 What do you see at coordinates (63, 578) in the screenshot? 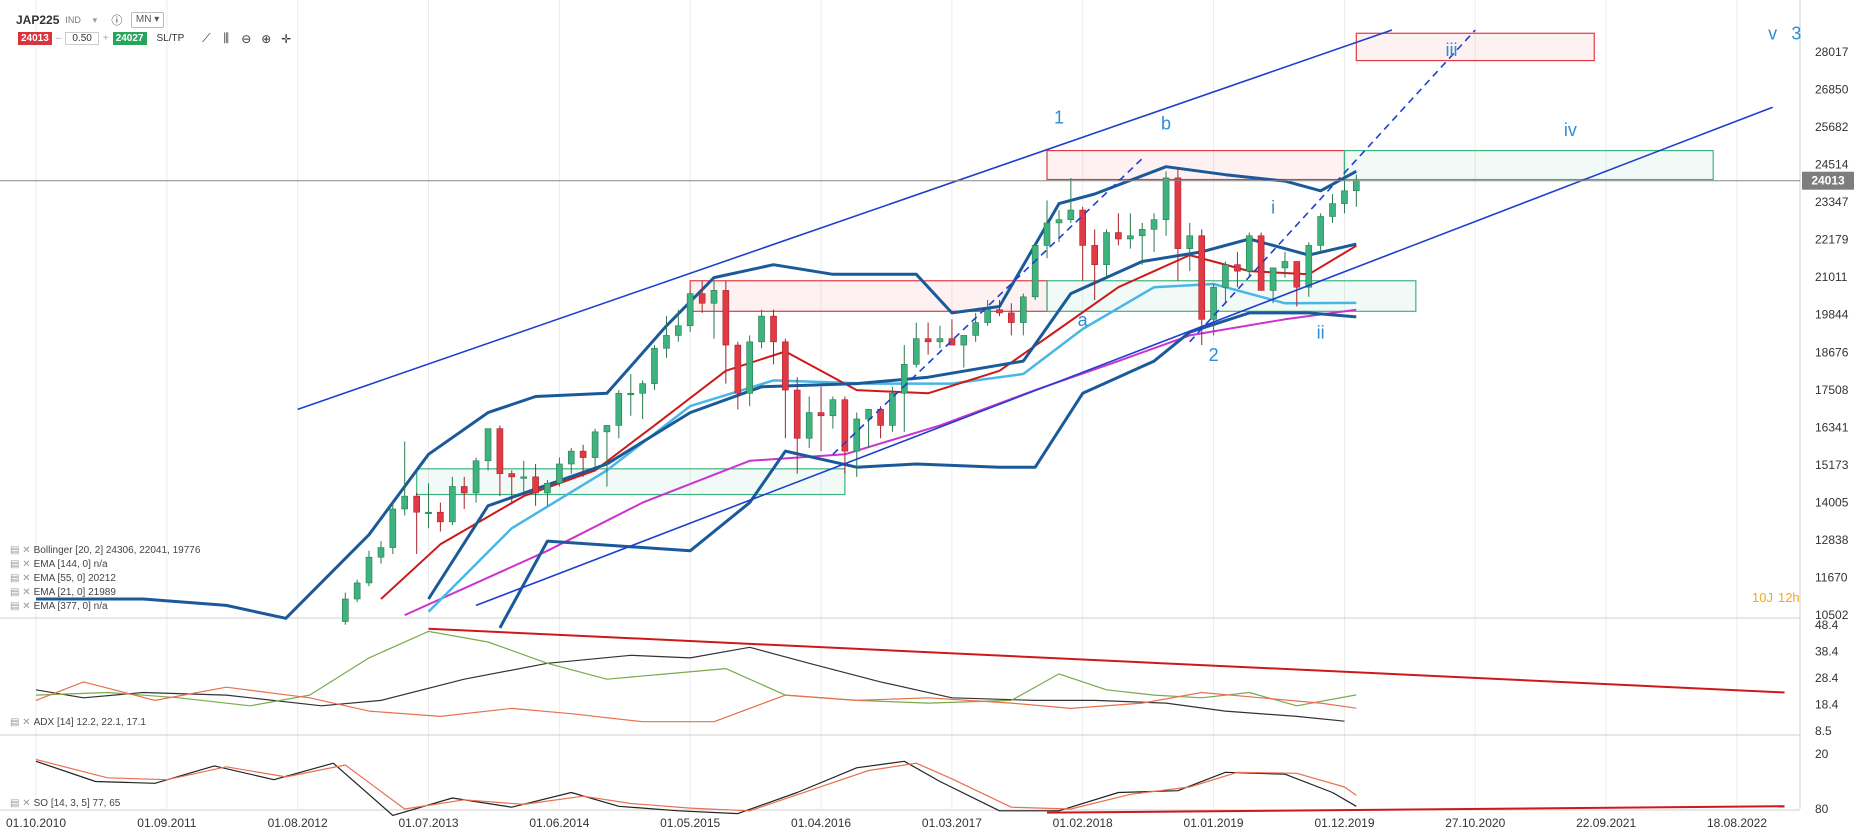
I see `legend-ema55: ▤ ✕ EMA [55, 0] 20212` at bounding box center [63, 578].